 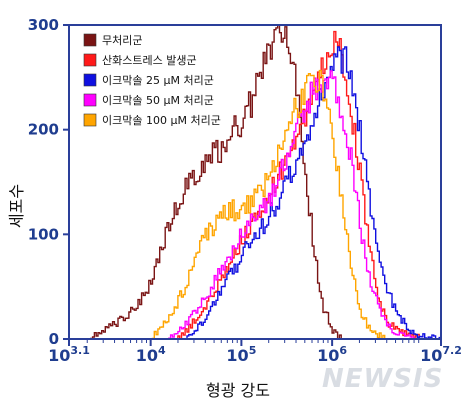 I want to click on y-axis-title: 세포수, so click(x=16, y=206).